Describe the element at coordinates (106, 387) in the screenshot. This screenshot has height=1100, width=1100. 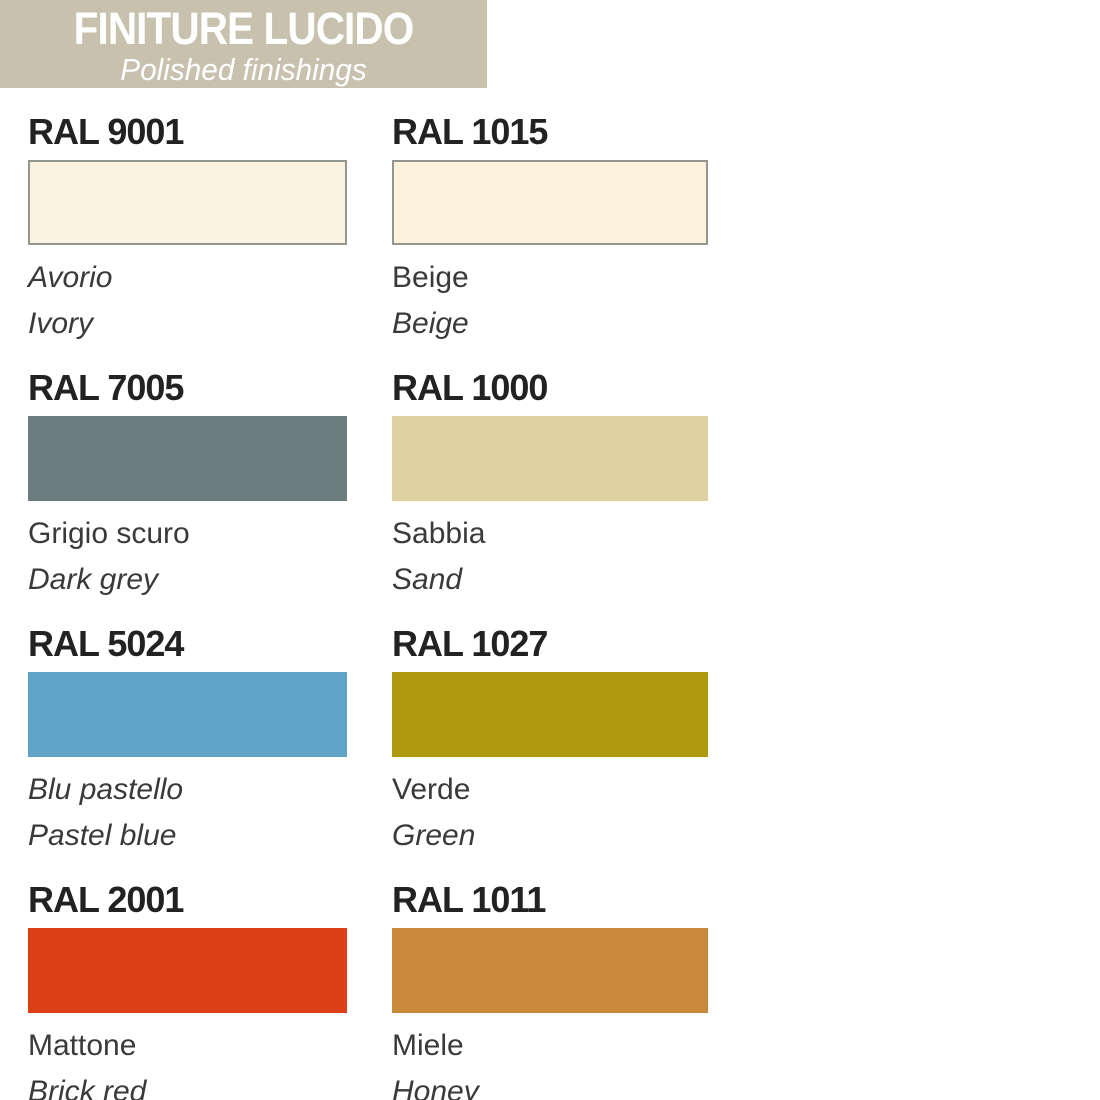
I see `ral-code: RAL 7005` at that location.